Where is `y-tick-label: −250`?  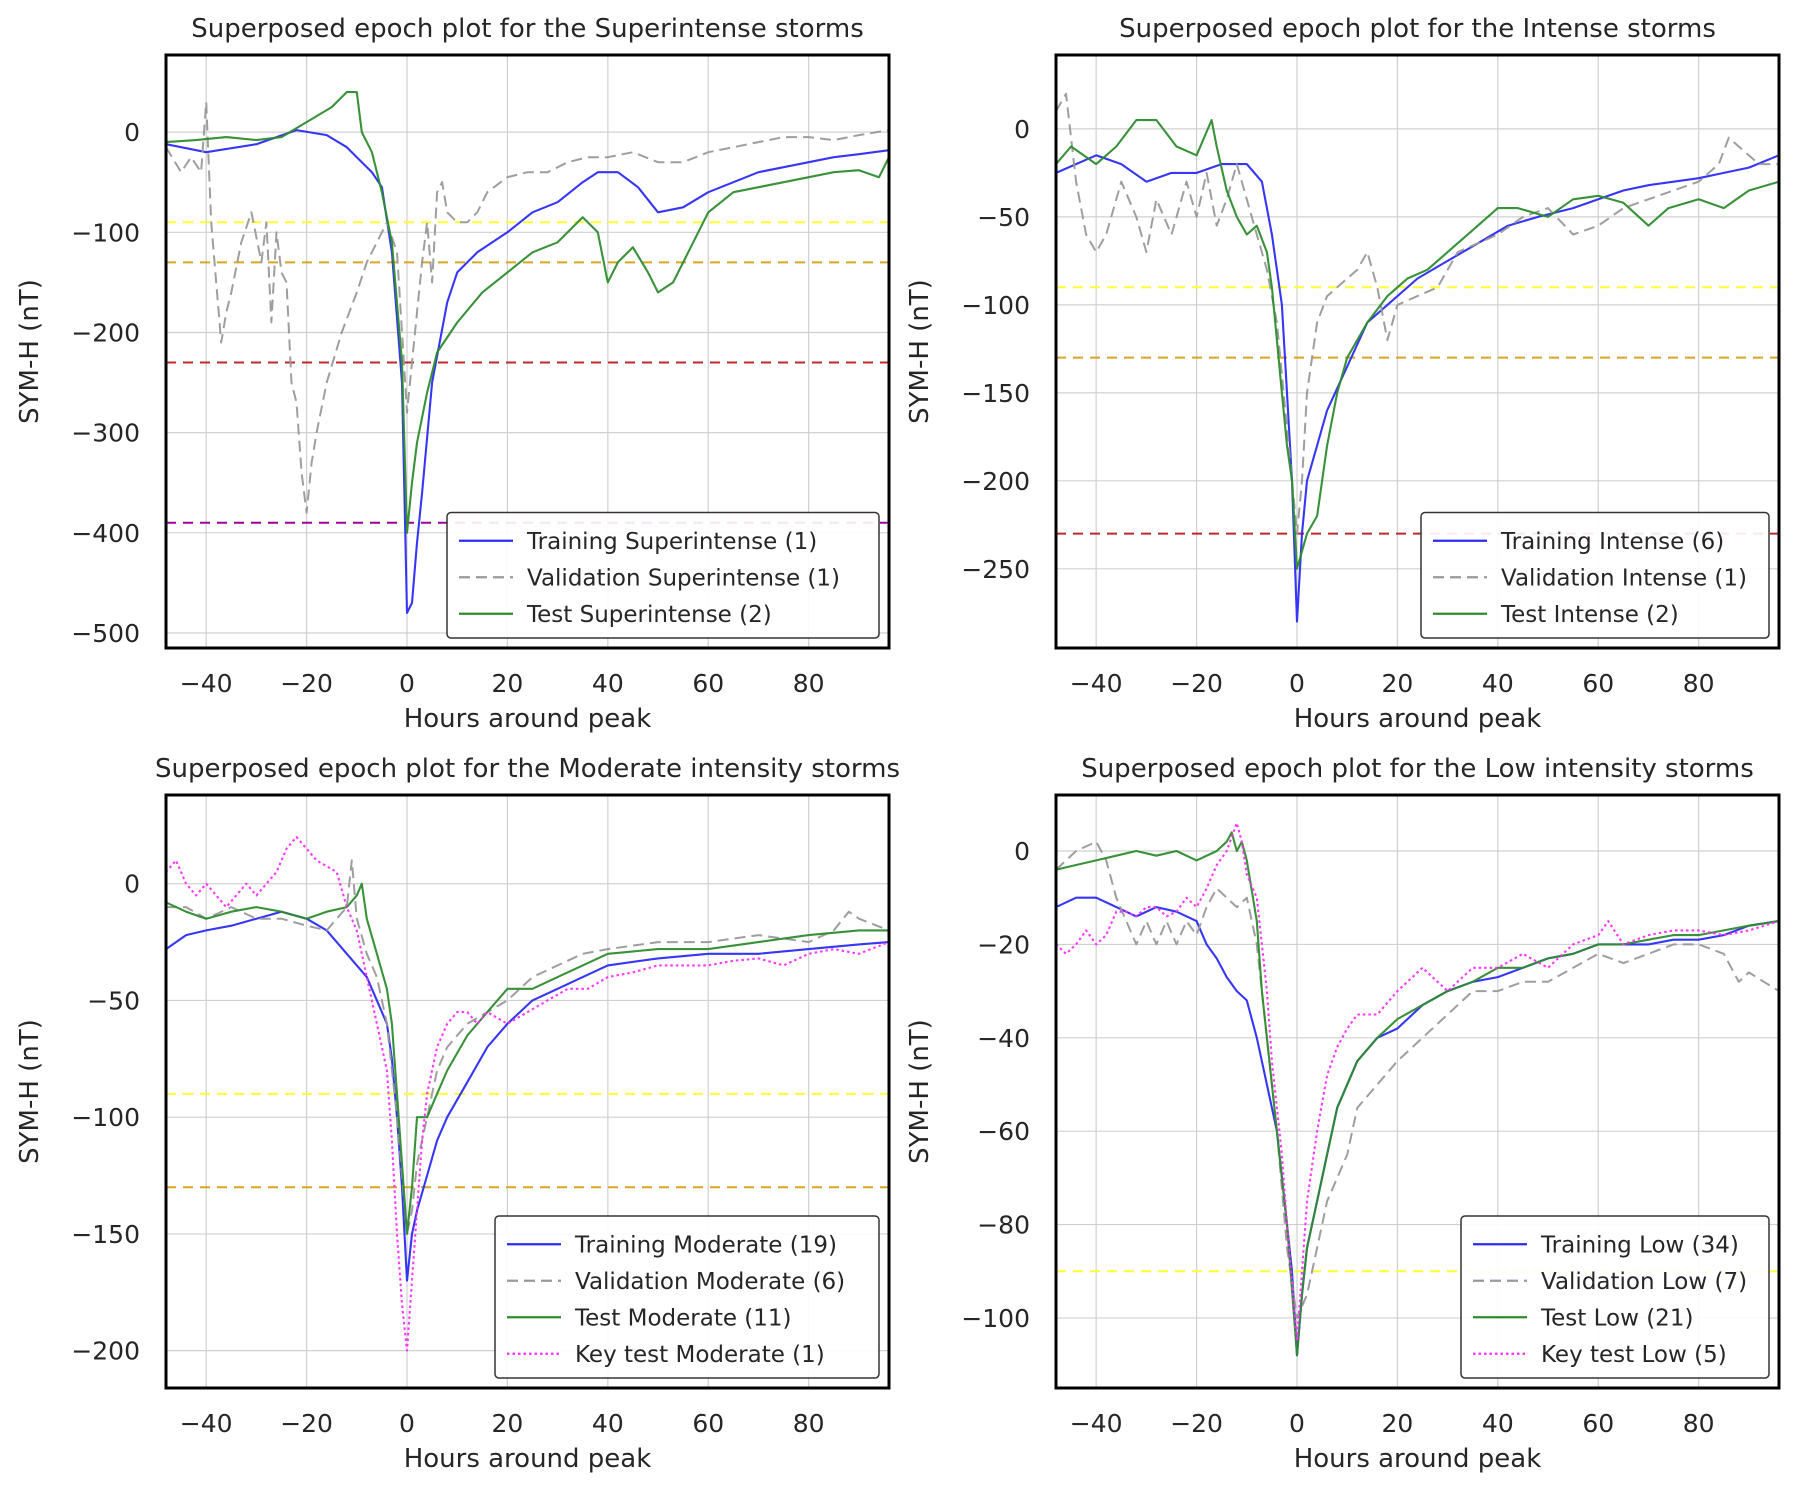
y-tick-label: −250 is located at coordinates (995, 569).